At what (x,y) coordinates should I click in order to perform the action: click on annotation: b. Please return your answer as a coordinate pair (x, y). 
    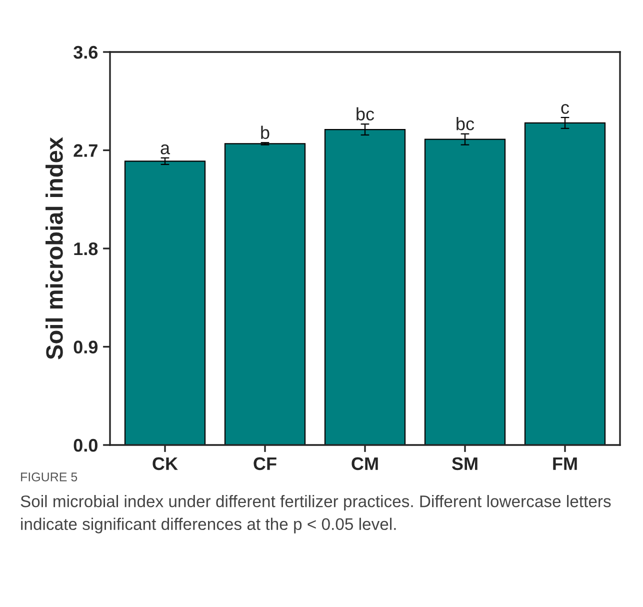
    Looking at the image, I should click on (265, 133).